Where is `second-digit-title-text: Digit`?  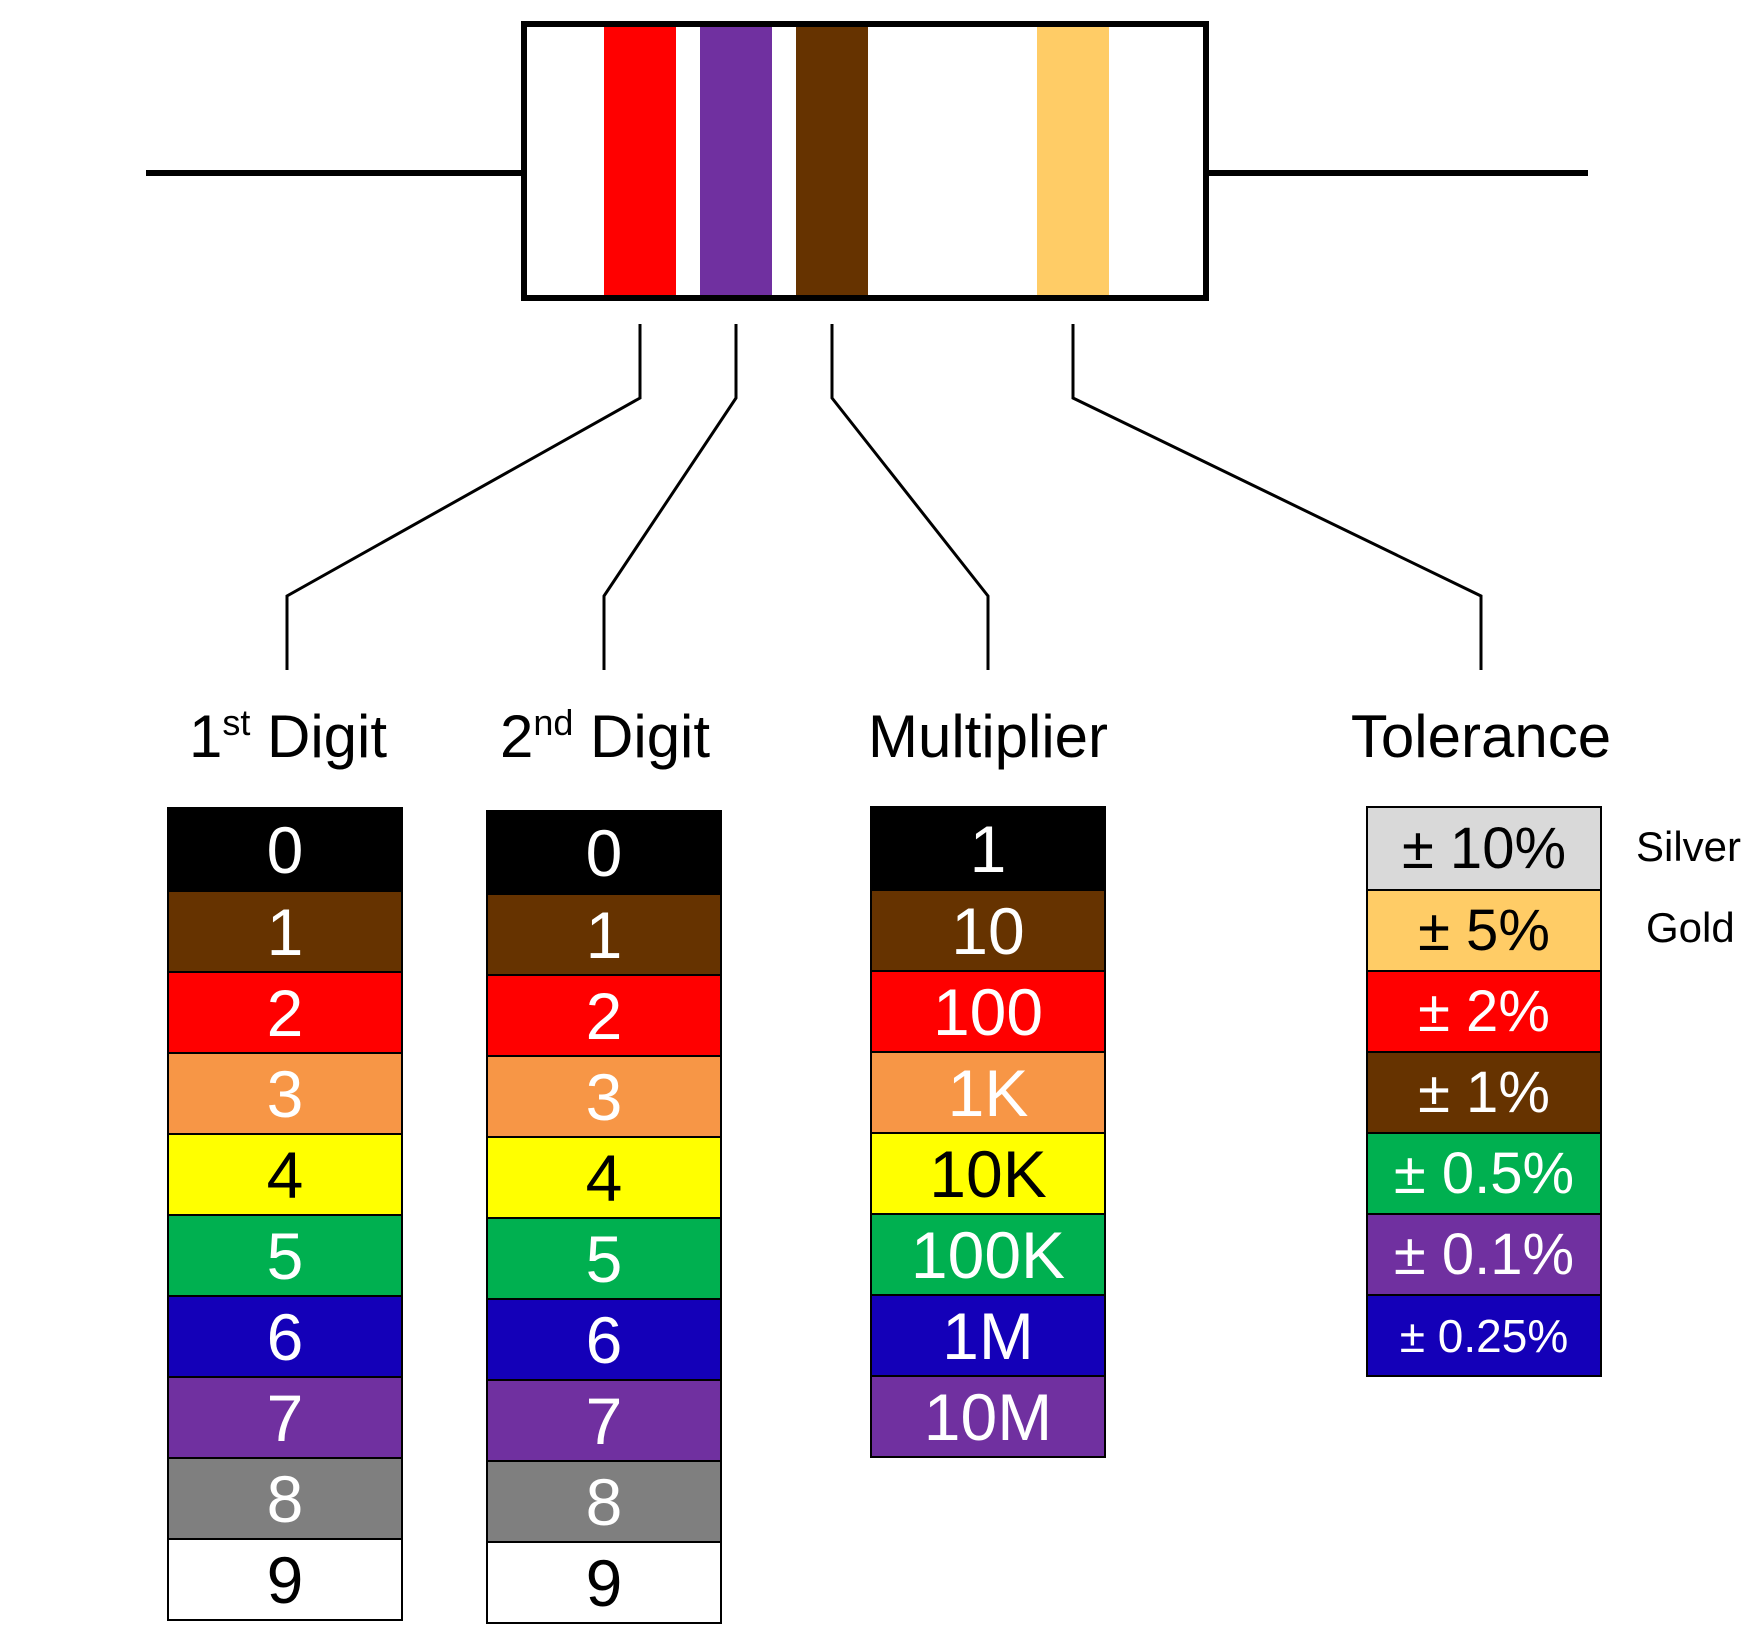 second-digit-title-text: Digit is located at coordinates (642, 736).